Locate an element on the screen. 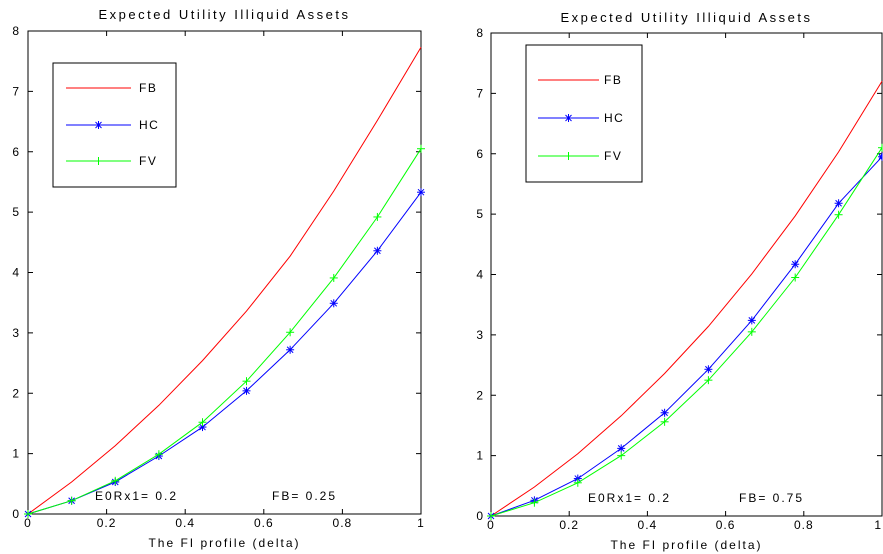 The width and height of the screenshot is (883, 554). marker-hc-6-stroke is located at coordinates (752, 320).